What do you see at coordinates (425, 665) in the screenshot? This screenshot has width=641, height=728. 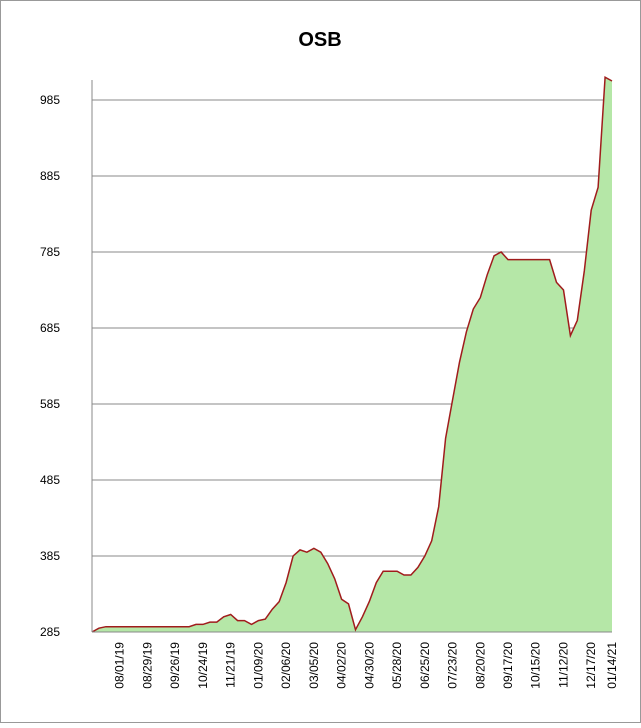 I see `x-tick-label: 06/25/20` at bounding box center [425, 665].